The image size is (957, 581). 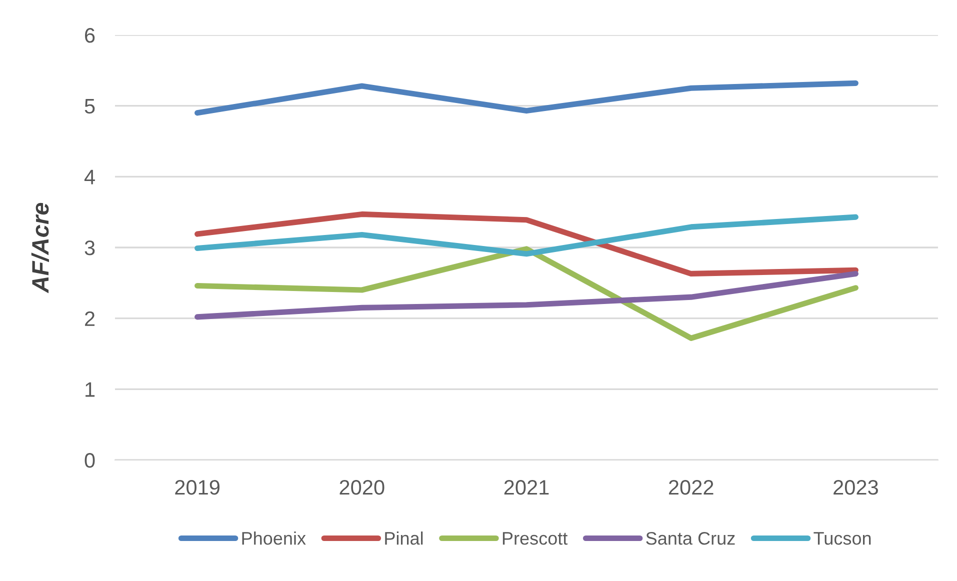 I want to click on y-tick-label: 4, so click(x=89, y=177).